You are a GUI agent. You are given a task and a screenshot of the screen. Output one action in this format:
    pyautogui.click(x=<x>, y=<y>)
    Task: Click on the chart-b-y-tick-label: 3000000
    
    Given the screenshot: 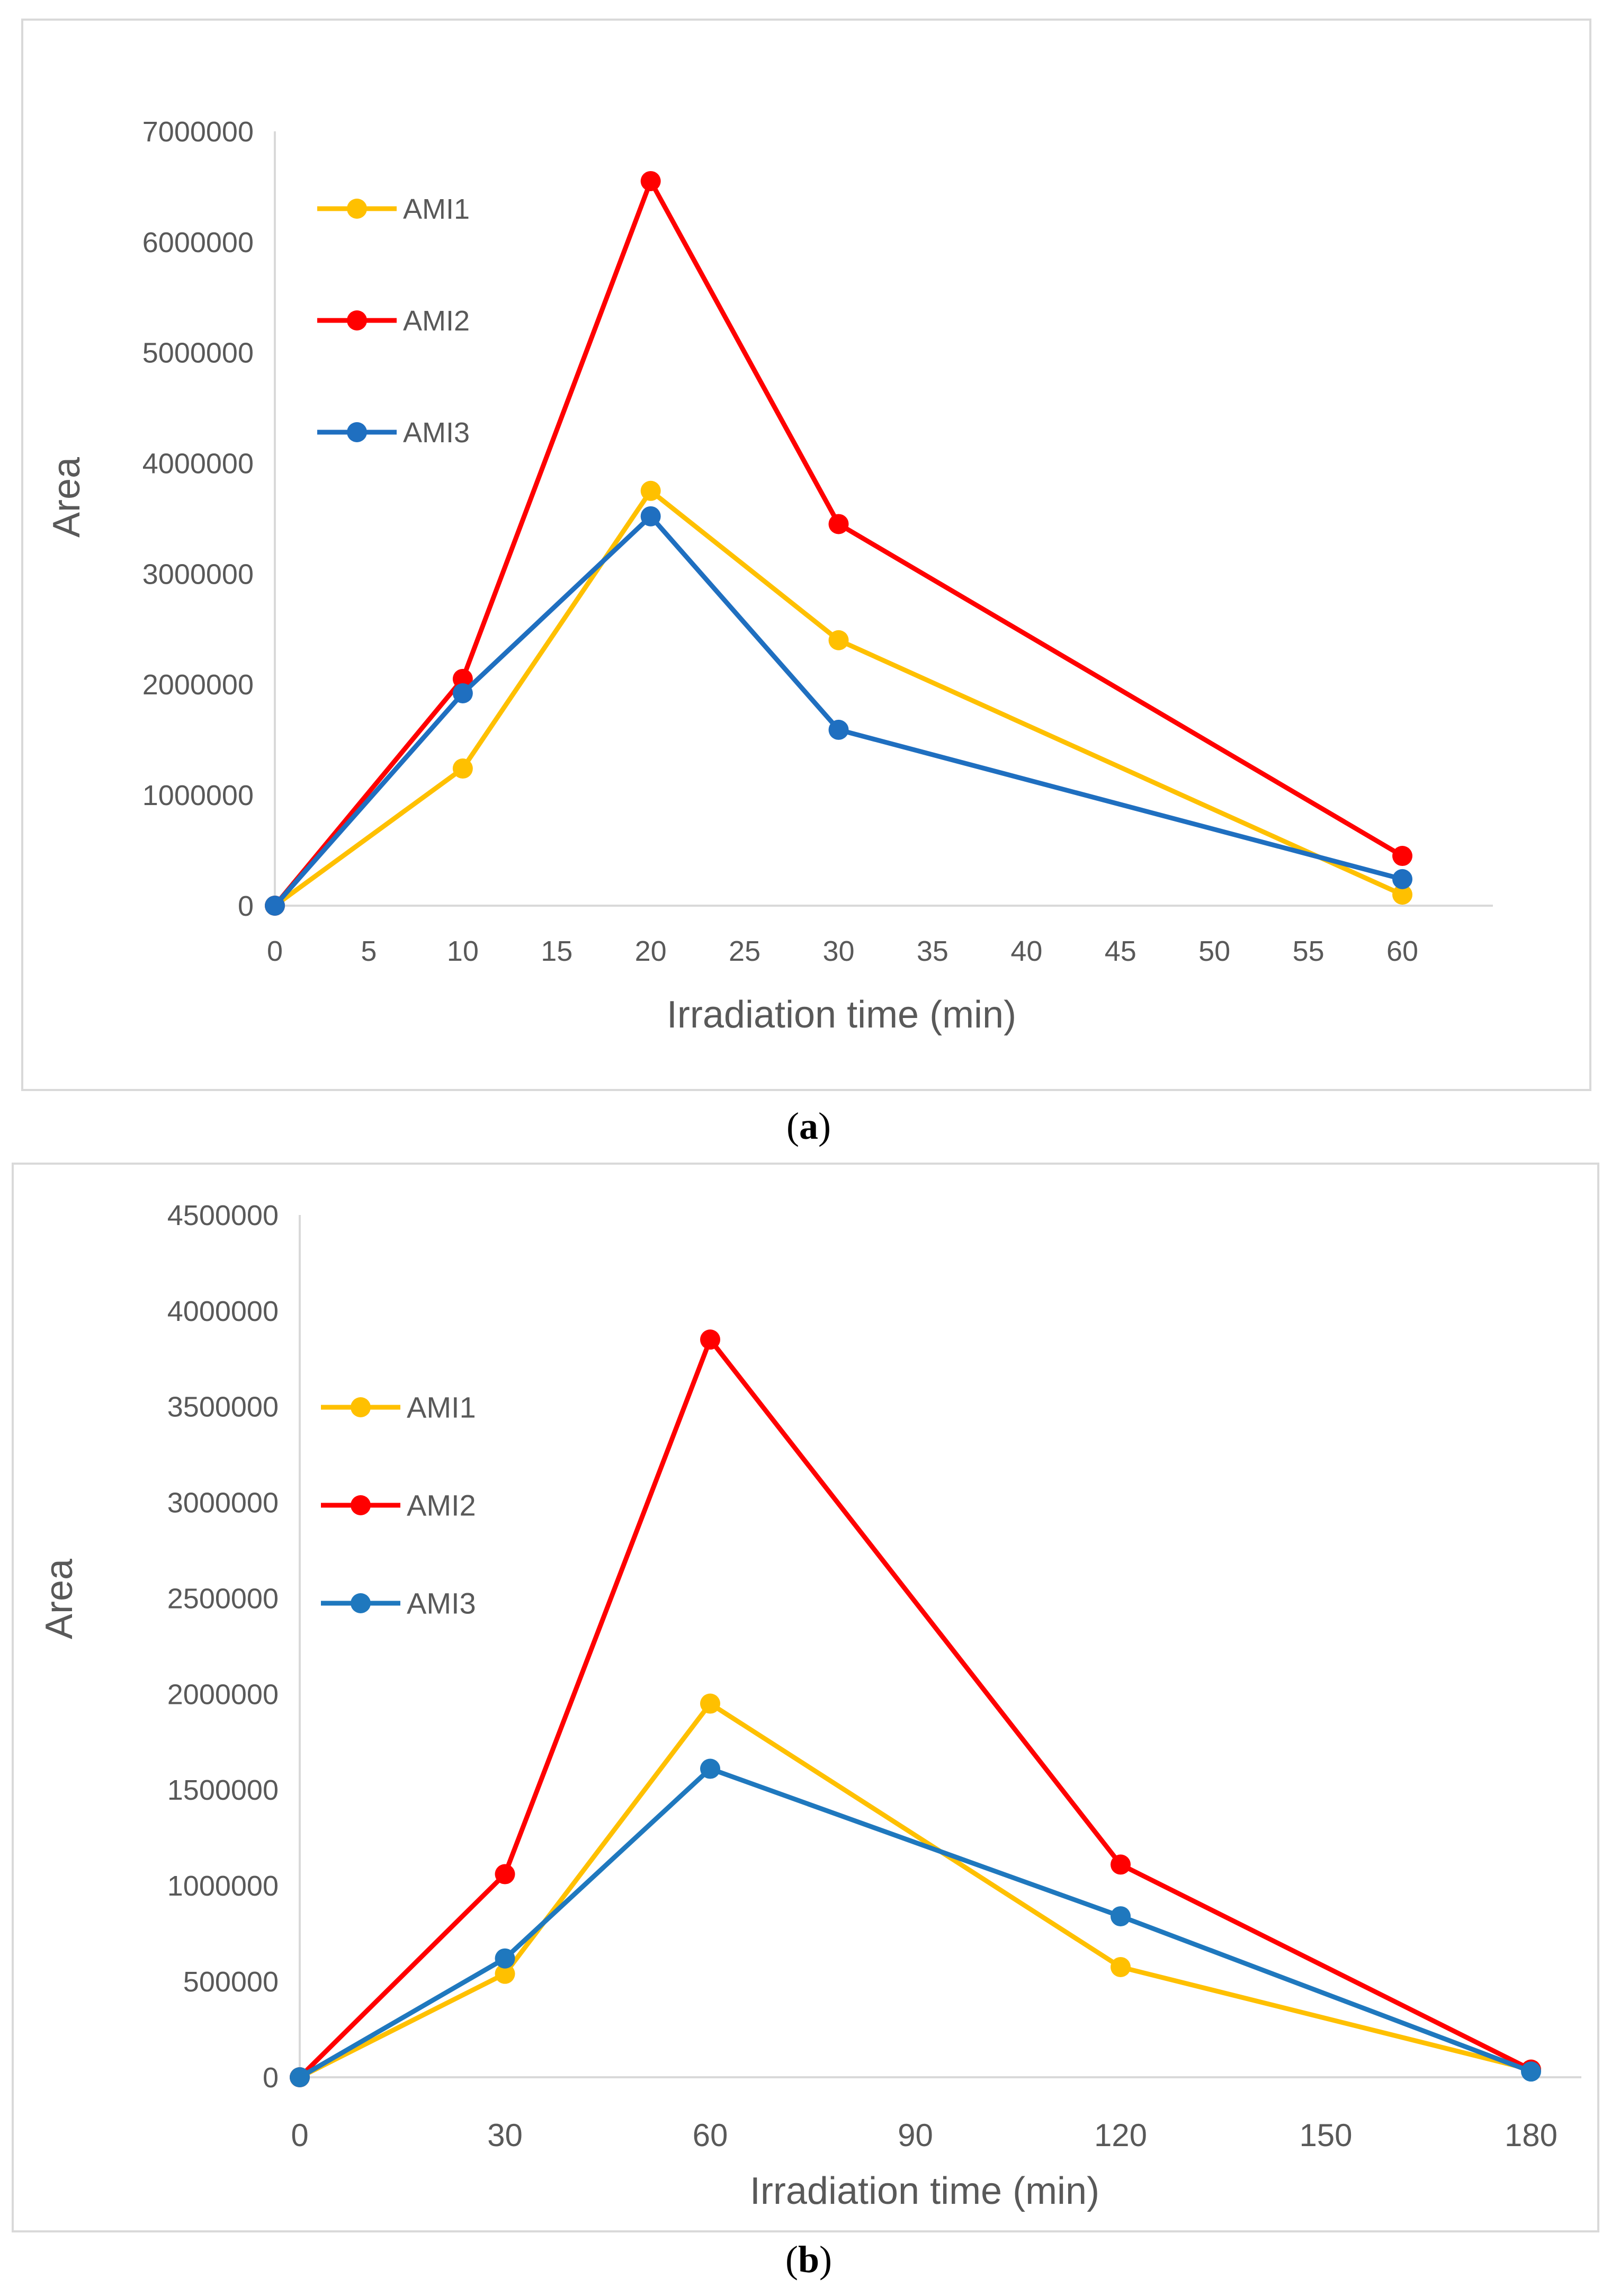 What is the action you would take?
    pyautogui.click(x=223, y=1503)
    